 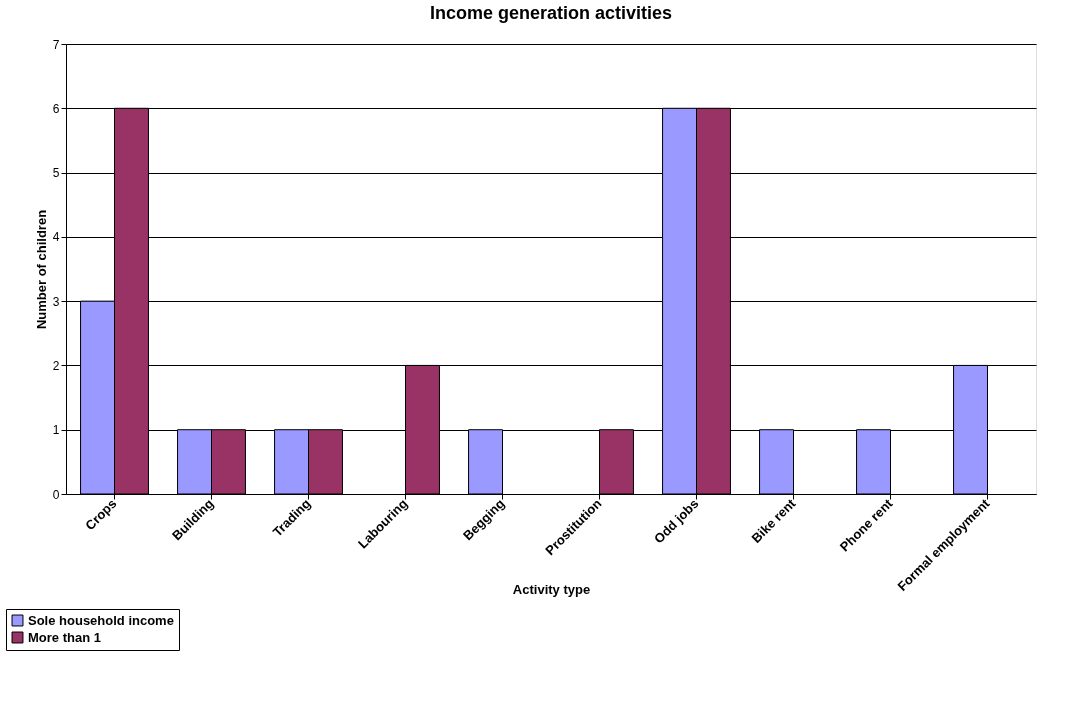 I want to click on y-tick-label: 3, so click(x=56, y=301).